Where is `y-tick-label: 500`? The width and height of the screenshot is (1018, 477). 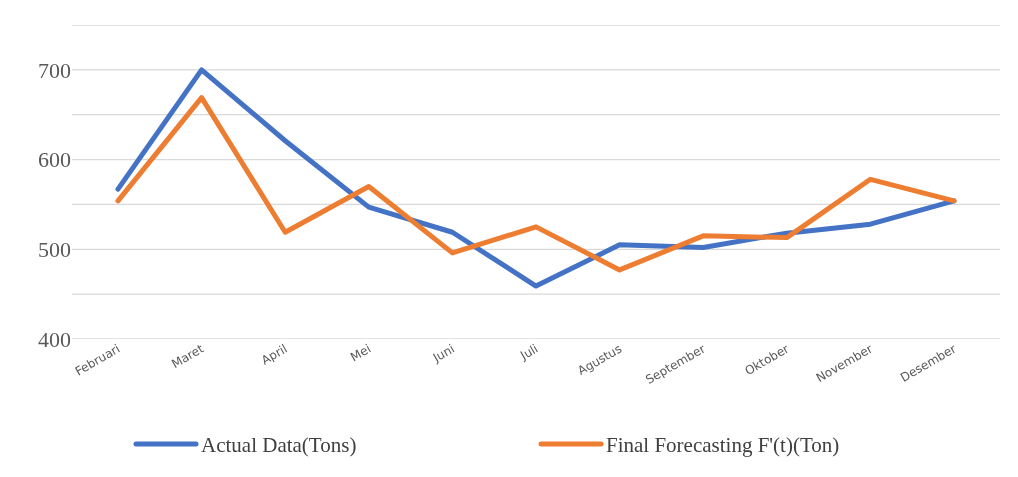 y-tick-label: 500 is located at coordinates (54, 249).